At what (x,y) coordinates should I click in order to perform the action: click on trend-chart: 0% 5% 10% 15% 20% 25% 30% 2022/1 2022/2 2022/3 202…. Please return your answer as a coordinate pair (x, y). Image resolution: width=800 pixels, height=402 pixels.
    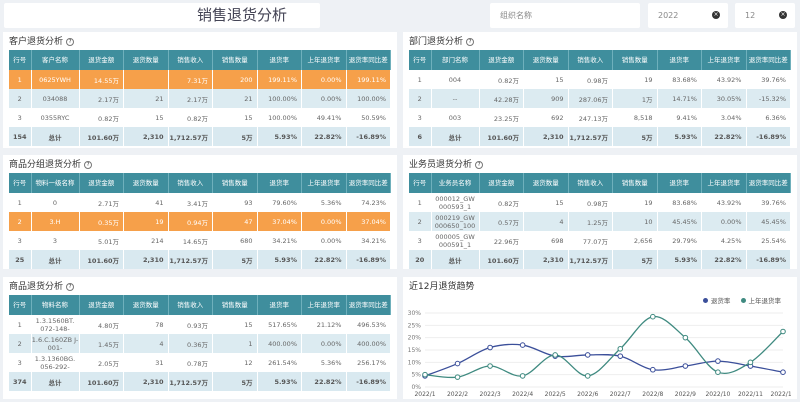
    Looking at the image, I should click on (599, 354).